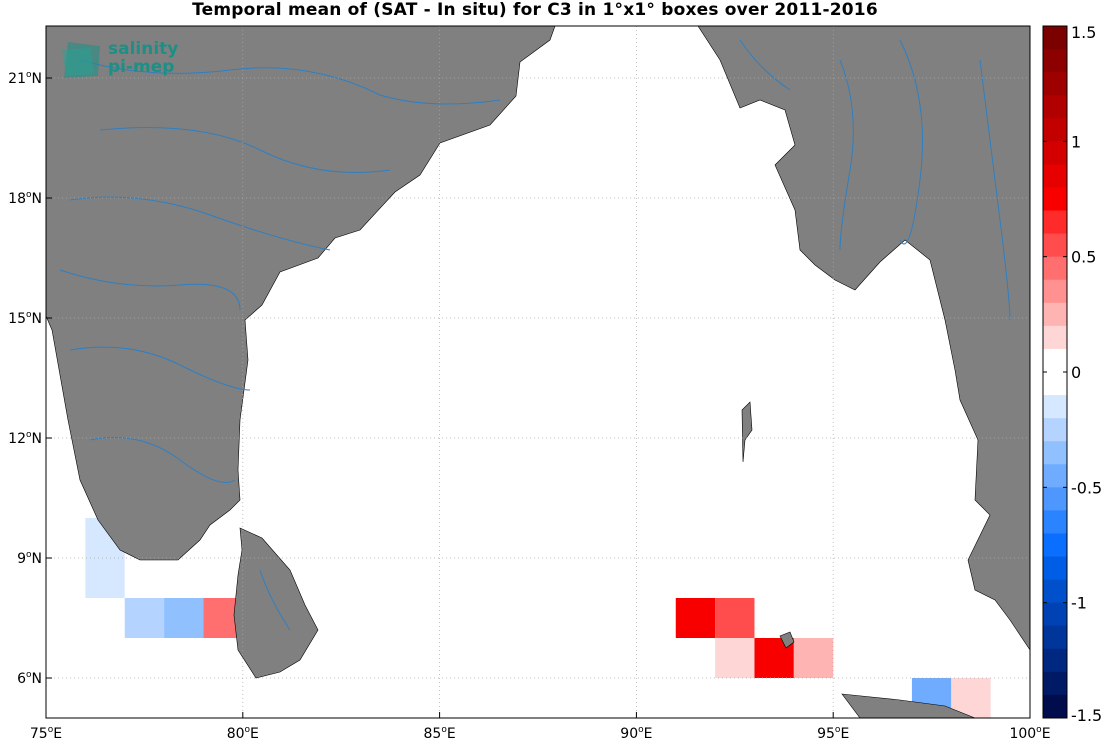  Describe the element at coordinates (1083, 32) in the screenshot. I see `colorbar-tick-label: 1.5` at that location.